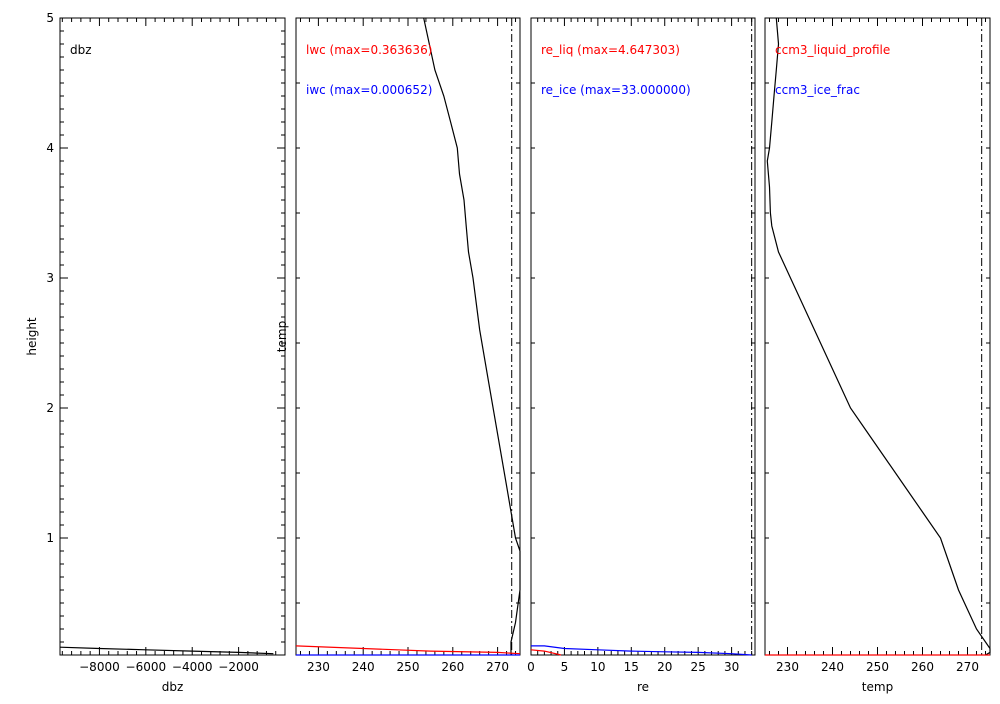  Describe the element at coordinates (369, 90) in the screenshot. I see `legend-entry: iwc (max=0.000652)` at that location.